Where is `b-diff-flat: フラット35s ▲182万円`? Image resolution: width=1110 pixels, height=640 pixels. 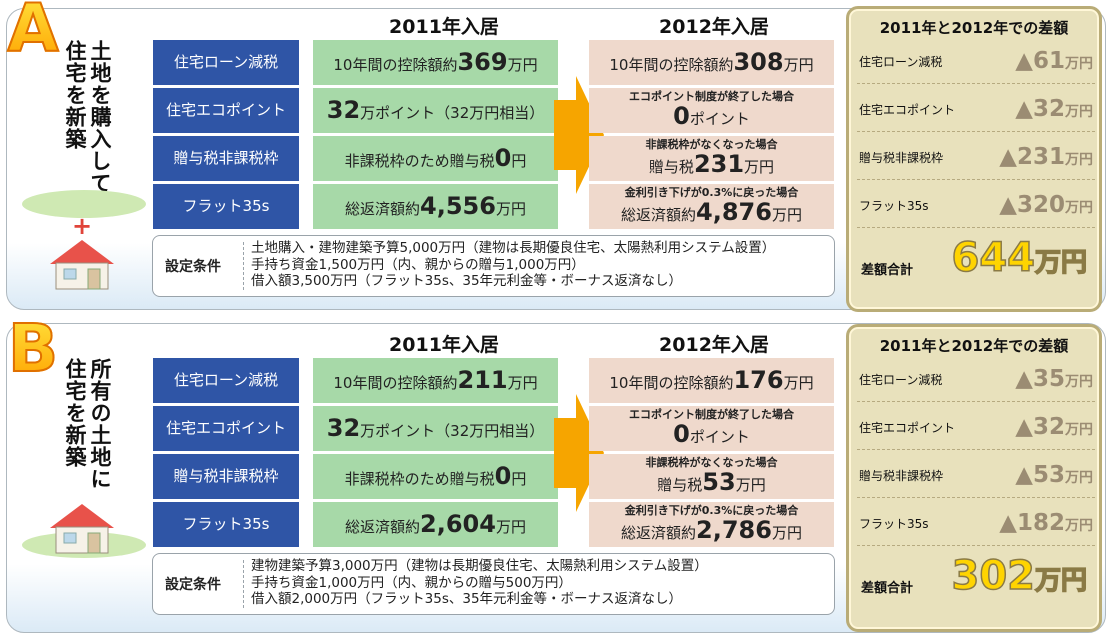
b-diff-flat: フラット35s ▲182万円 is located at coordinates (976, 523).